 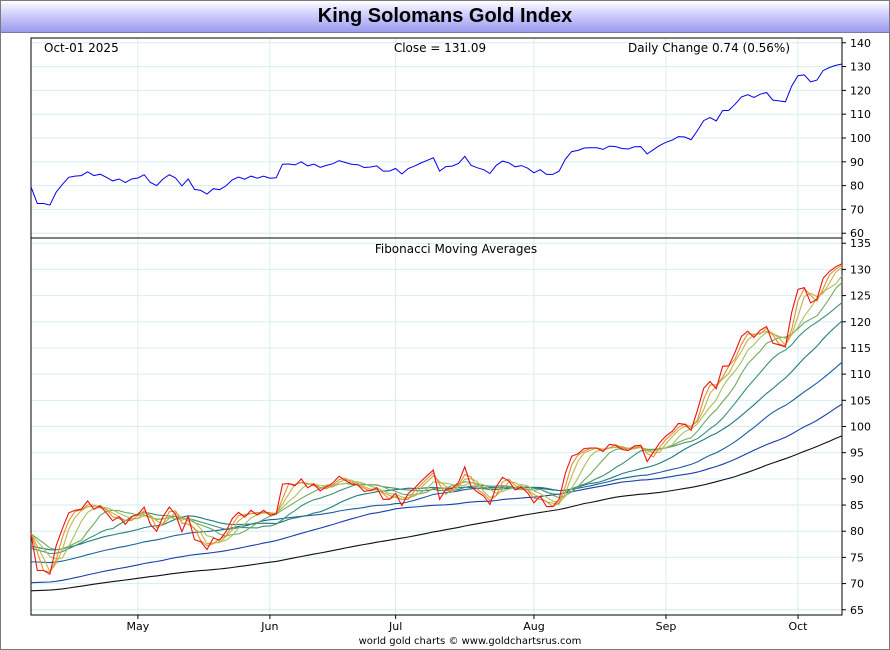 What do you see at coordinates (857, 479) in the screenshot?
I see `fma-y-tick-label: 90` at bounding box center [857, 479].